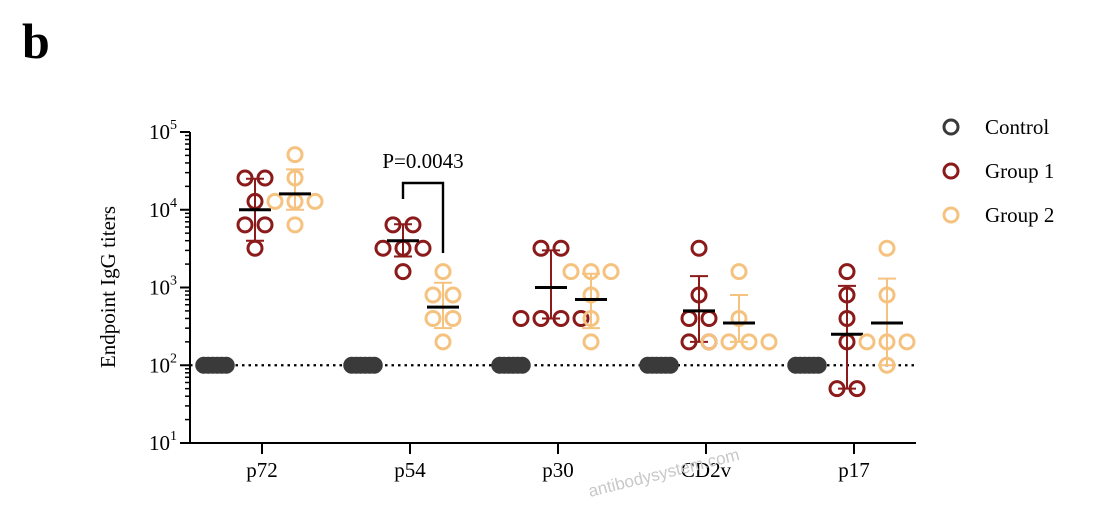 This screenshot has width=1105, height=515. I want to click on x-tick-label: p72, so click(262, 470).